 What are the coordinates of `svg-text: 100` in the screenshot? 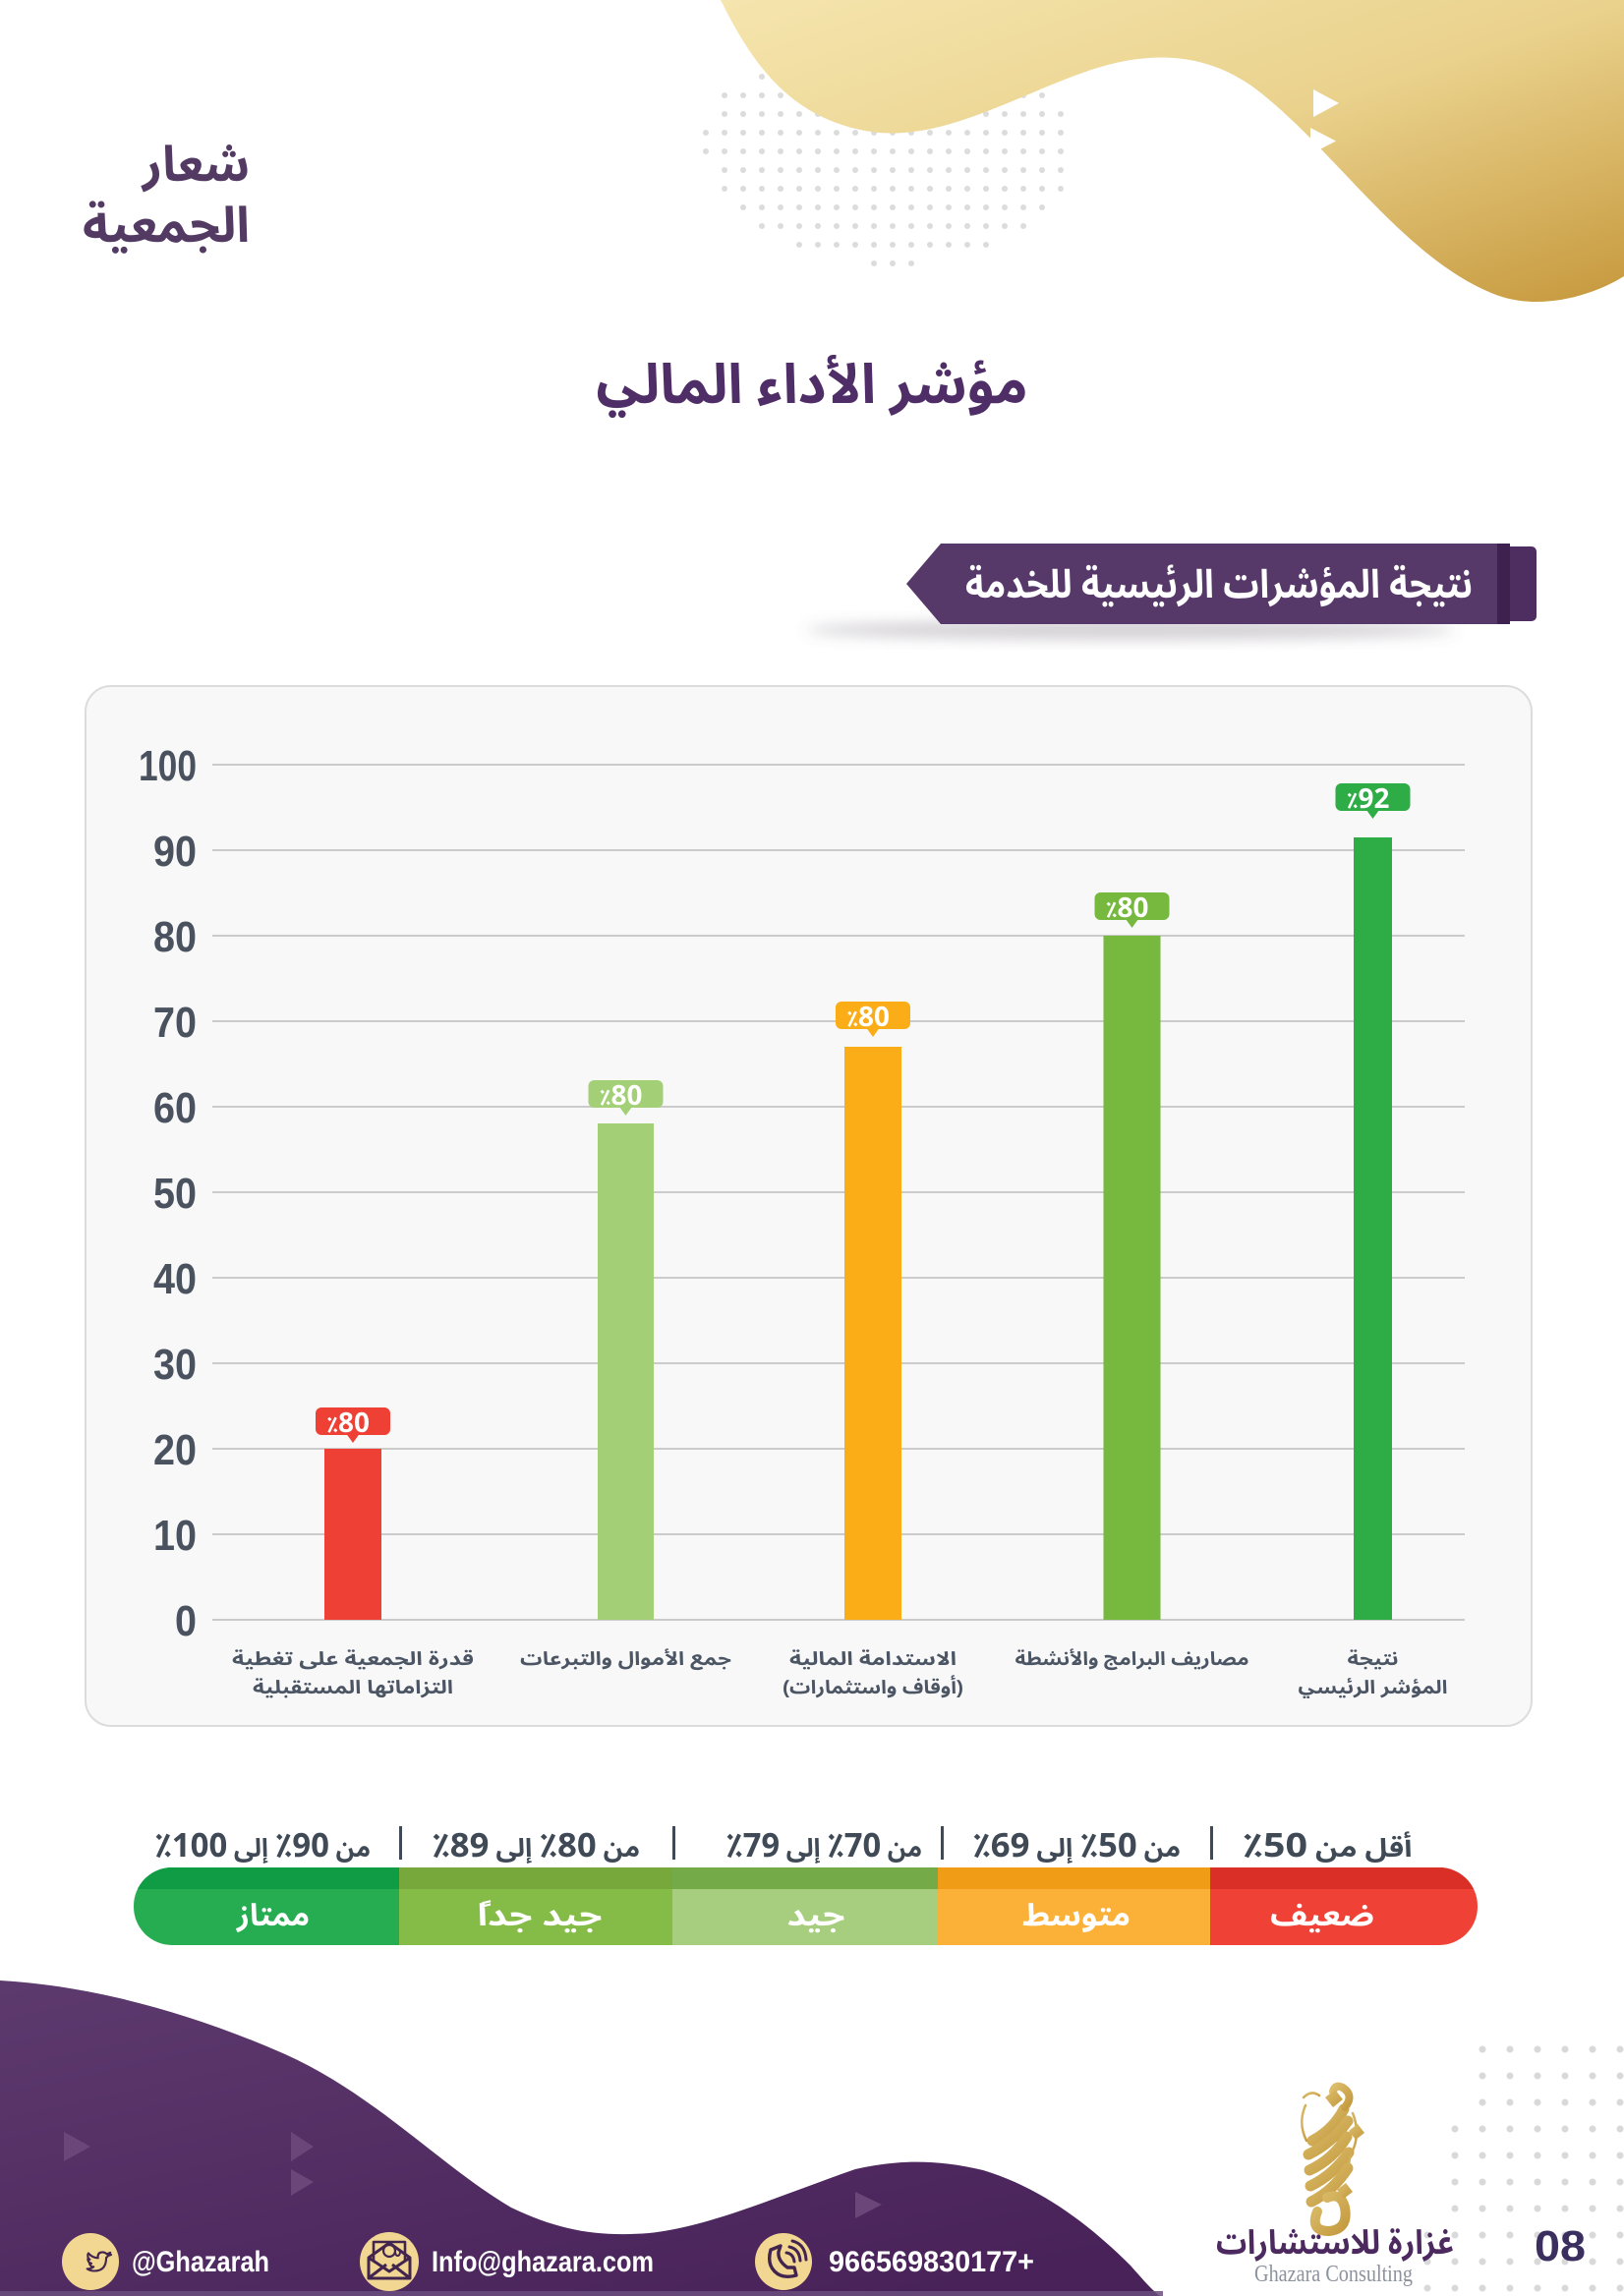 It's located at (168, 766).